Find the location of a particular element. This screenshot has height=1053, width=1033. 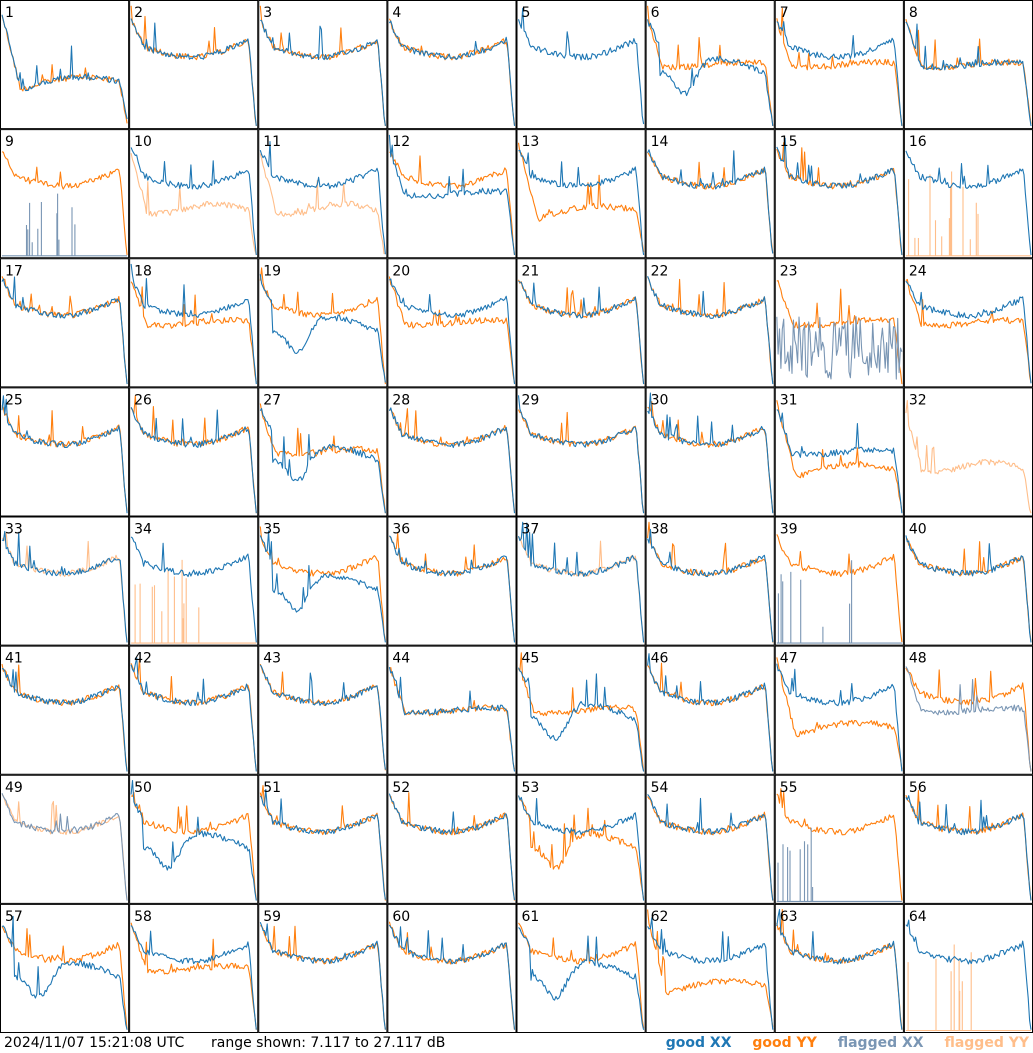

panel-49: 49 is located at coordinates (65, 839).